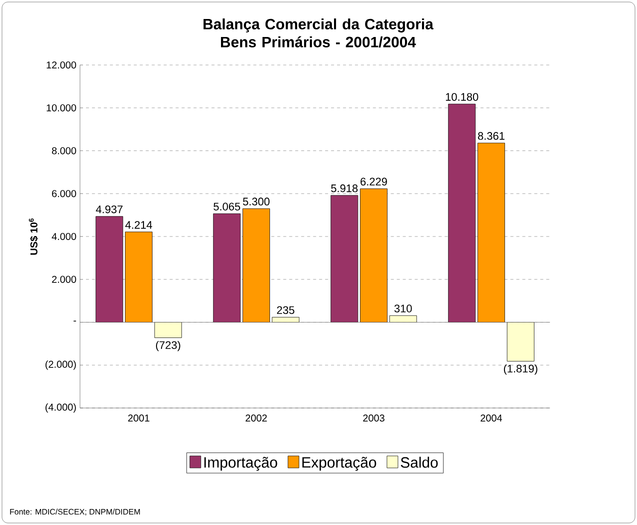  What do you see at coordinates (241, 463) in the screenshot?
I see `legend-label: Importação` at bounding box center [241, 463].